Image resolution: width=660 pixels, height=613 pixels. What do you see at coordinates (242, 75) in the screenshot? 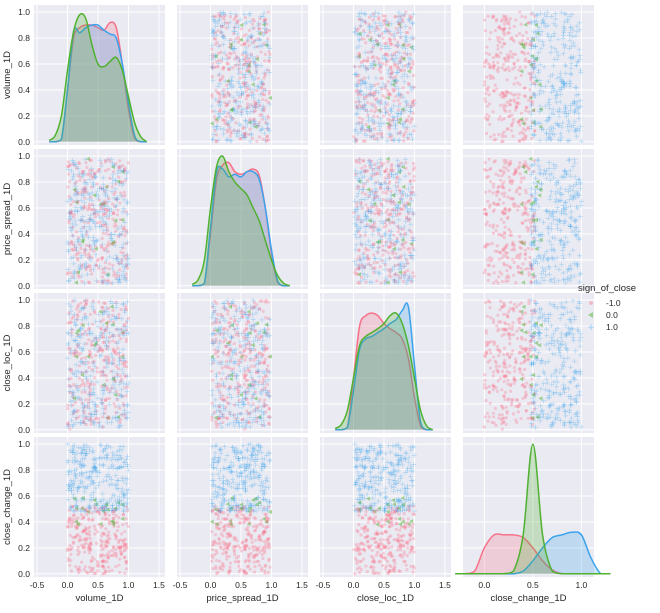
I see `panel-volume_1D-vs-price_spread_1D` at bounding box center [242, 75].